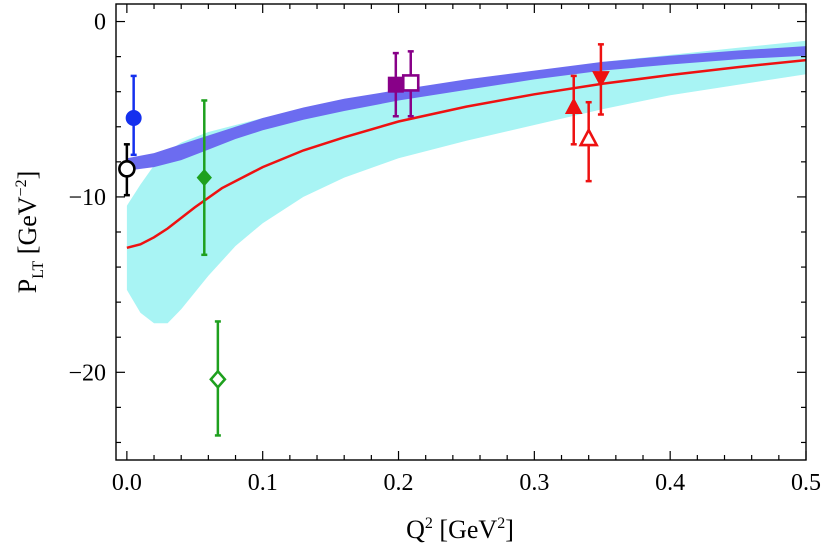  I want to click on x-axis-label: Q2 [GeV2], so click(460, 529).